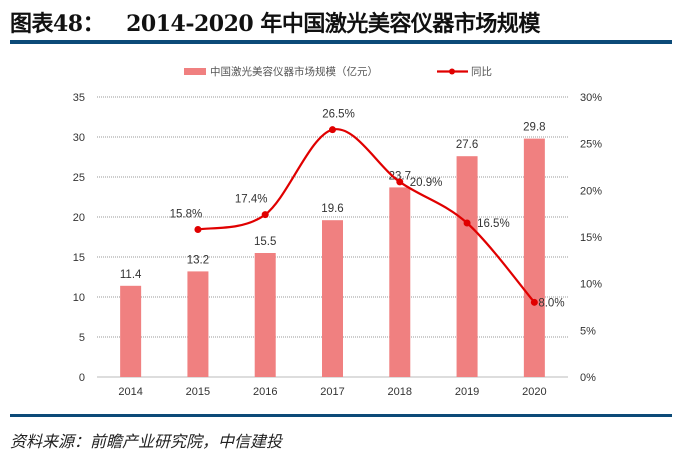 This screenshot has height=462, width=681. What do you see at coordinates (332, 392) in the screenshot?
I see `x-tick-label: 2017` at bounding box center [332, 392].